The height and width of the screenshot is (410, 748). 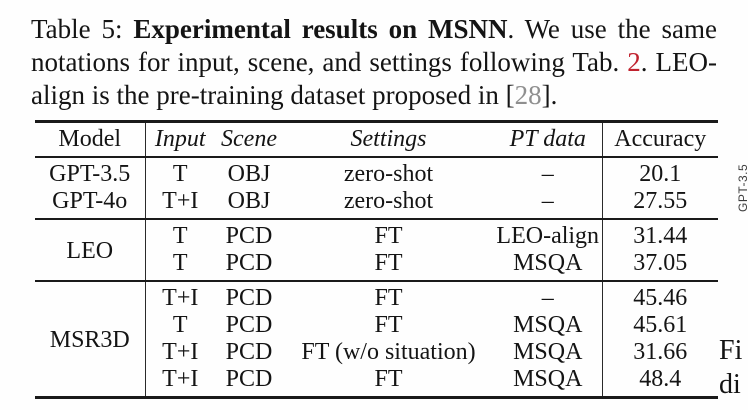 I want to click on table-row: T PCD FT MSQA 45.61, so click(x=376, y=325).